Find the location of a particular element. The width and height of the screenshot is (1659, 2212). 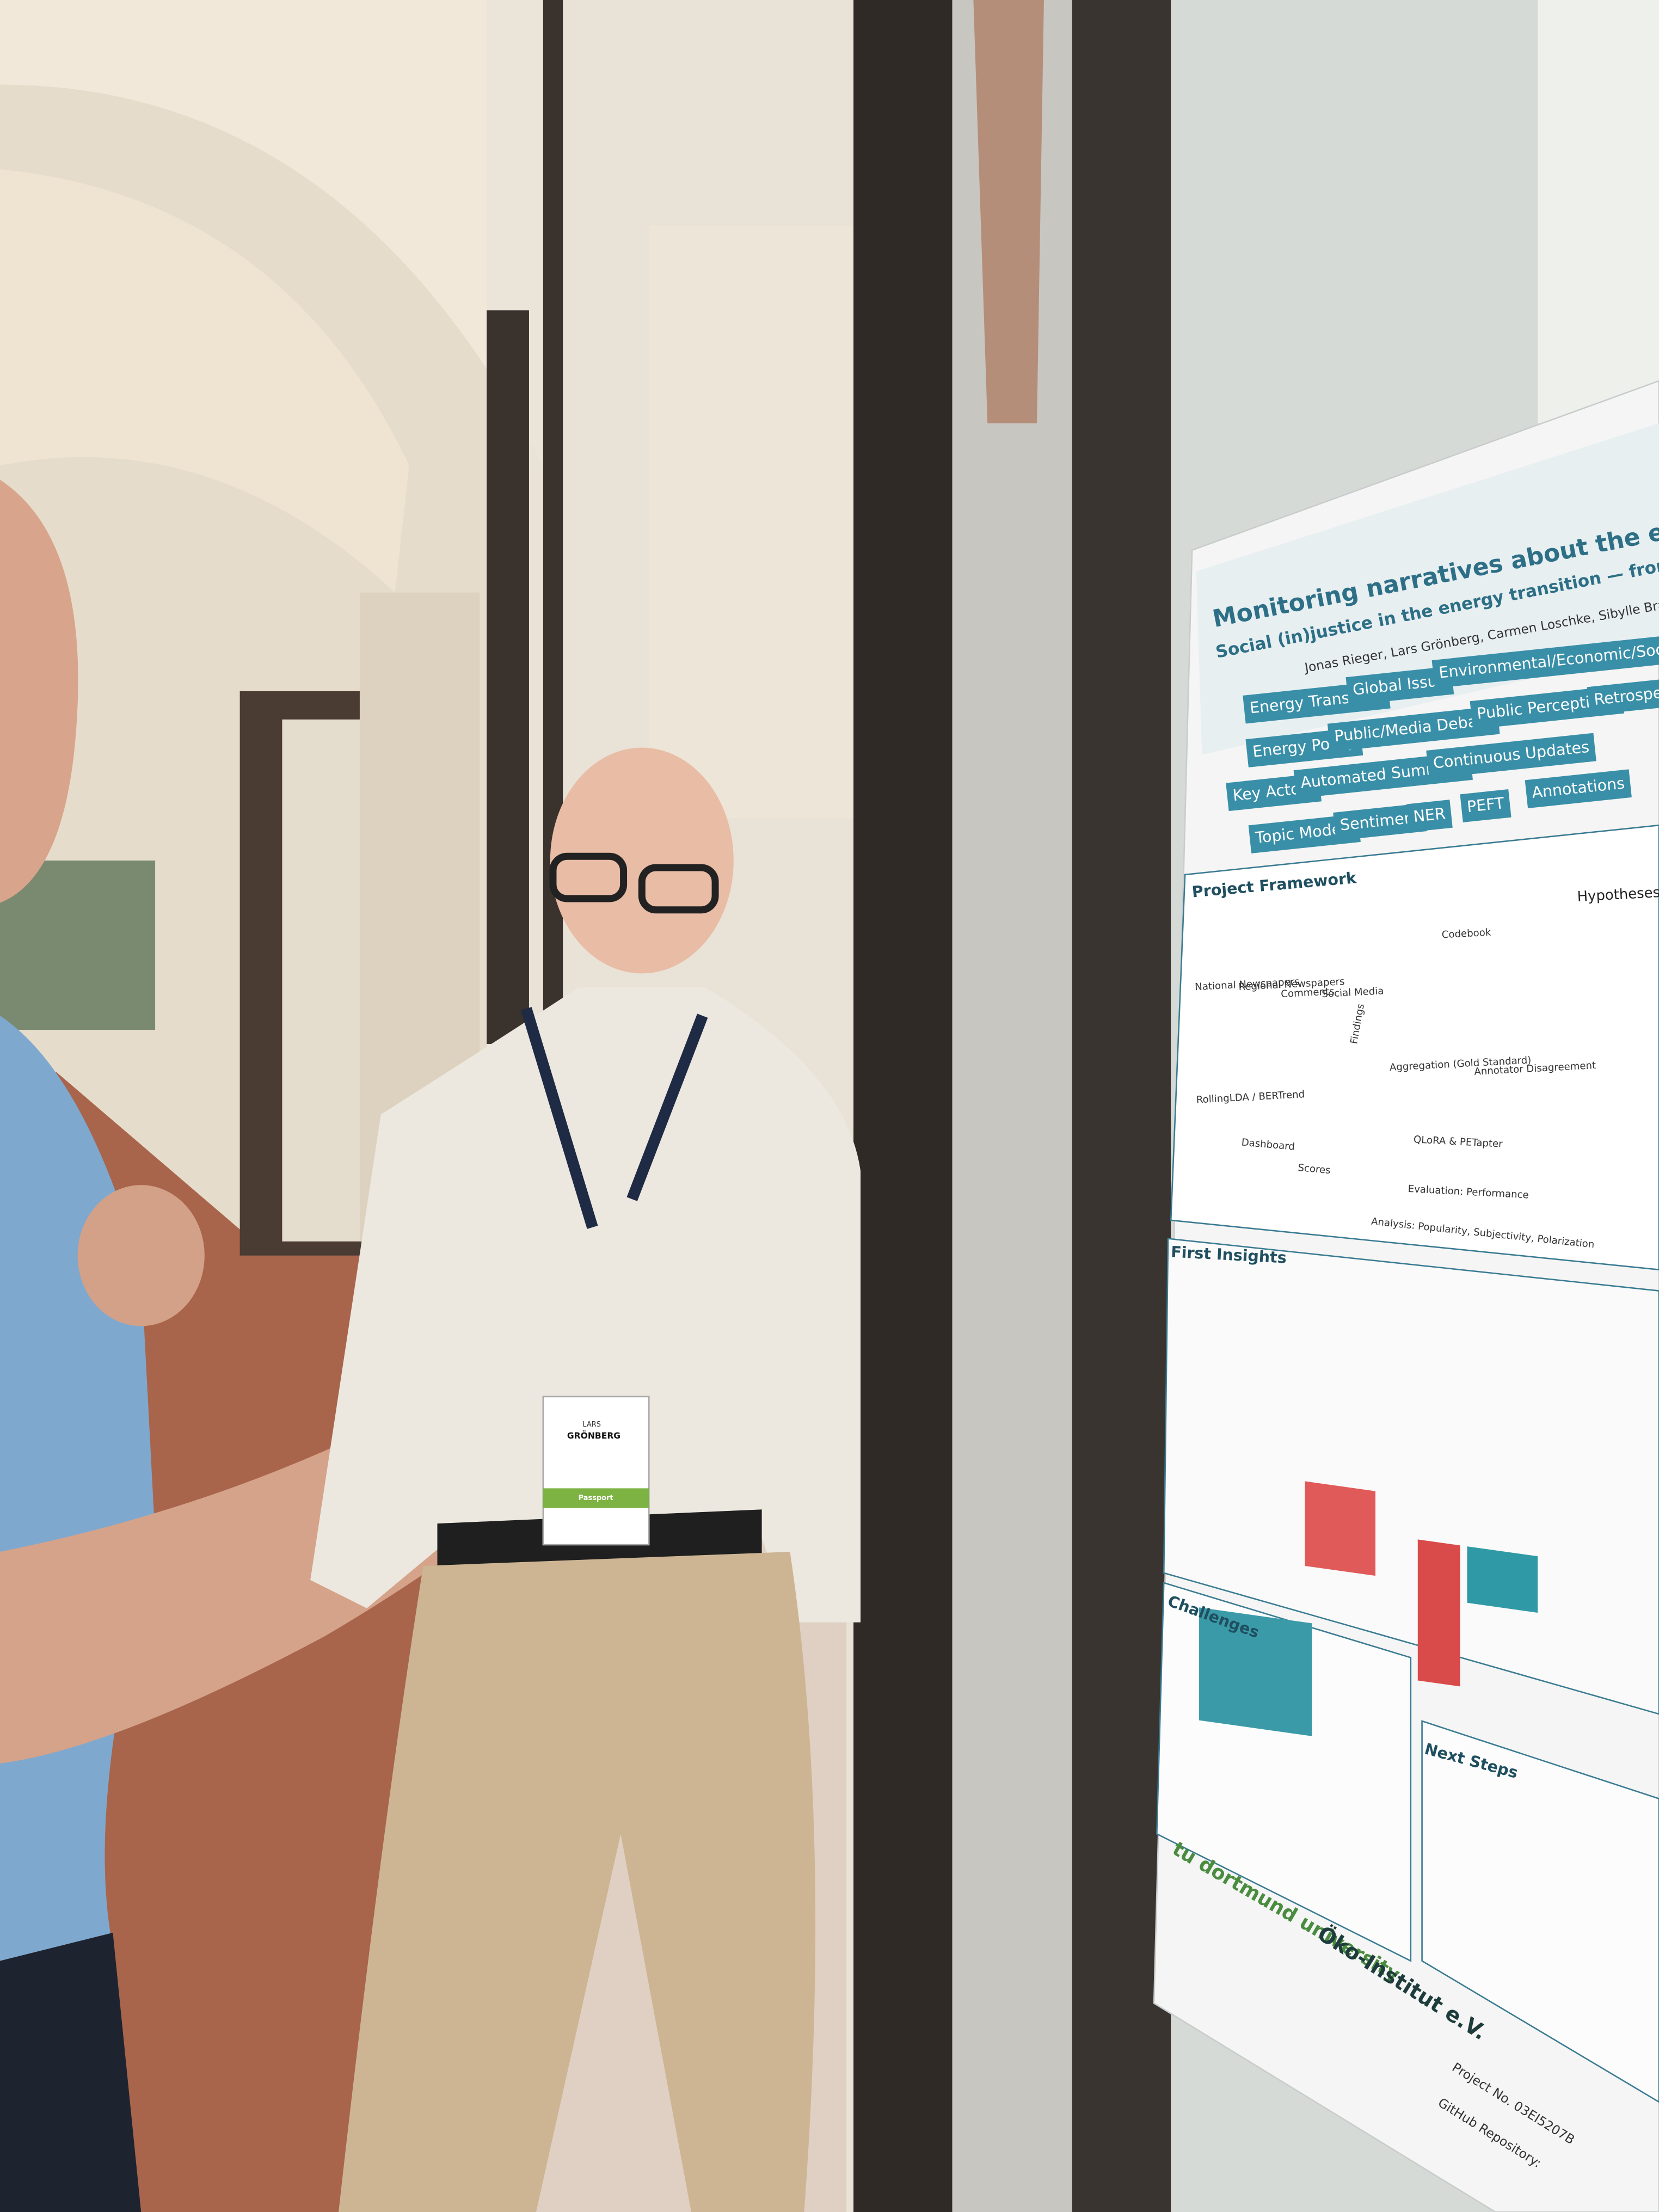

keyword-tag: Annotations is located at coordinates (1579, 789).